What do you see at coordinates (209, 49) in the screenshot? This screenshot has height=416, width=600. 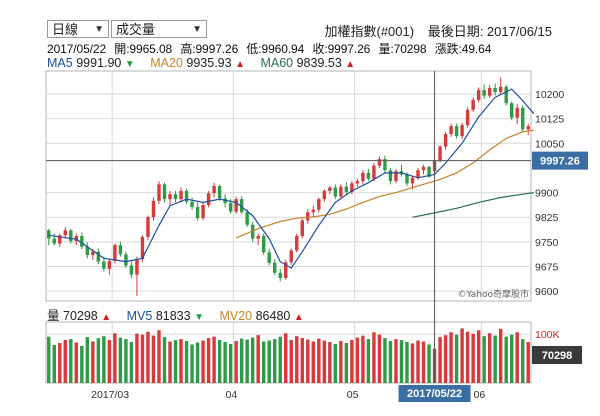 I see `ohlc-high: 高:9997.26` at bounding box center [209, 49].